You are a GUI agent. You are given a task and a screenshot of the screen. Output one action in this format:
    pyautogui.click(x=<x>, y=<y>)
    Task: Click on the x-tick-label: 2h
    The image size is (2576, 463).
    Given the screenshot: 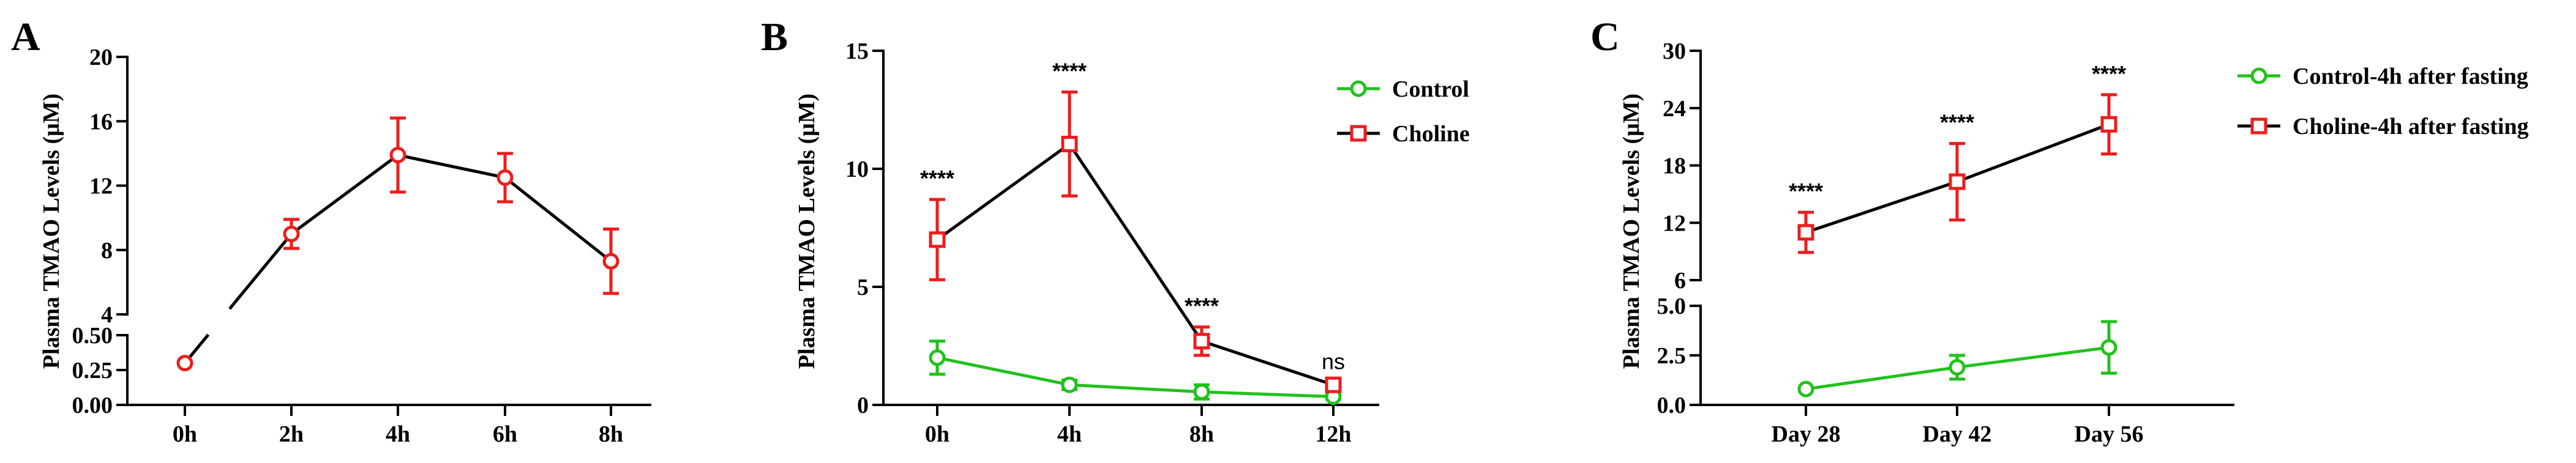 What is the action you would take?
    pyautogui.click(x=291, y=434)
    